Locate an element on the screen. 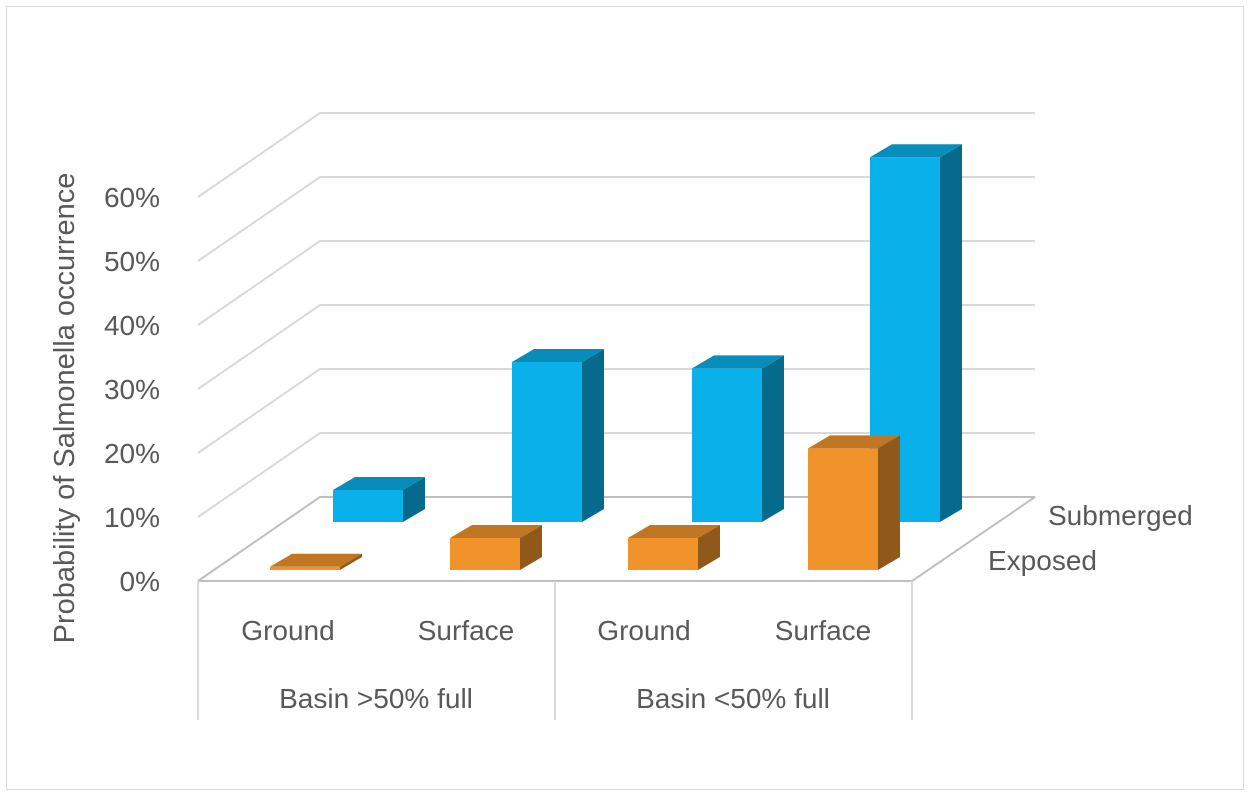 This screenshot has width=1252, height=798. x-group-label: Basin <50% full is located at coordinates (733, 698).